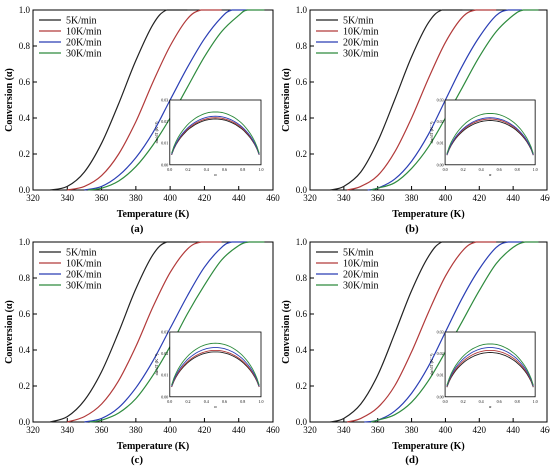 The width and height of the screenshot is (550, 469). Describe the element at coordinates (164, 375) in the screenshot. I see `inset-y-tick-label: 0.01` at that location.